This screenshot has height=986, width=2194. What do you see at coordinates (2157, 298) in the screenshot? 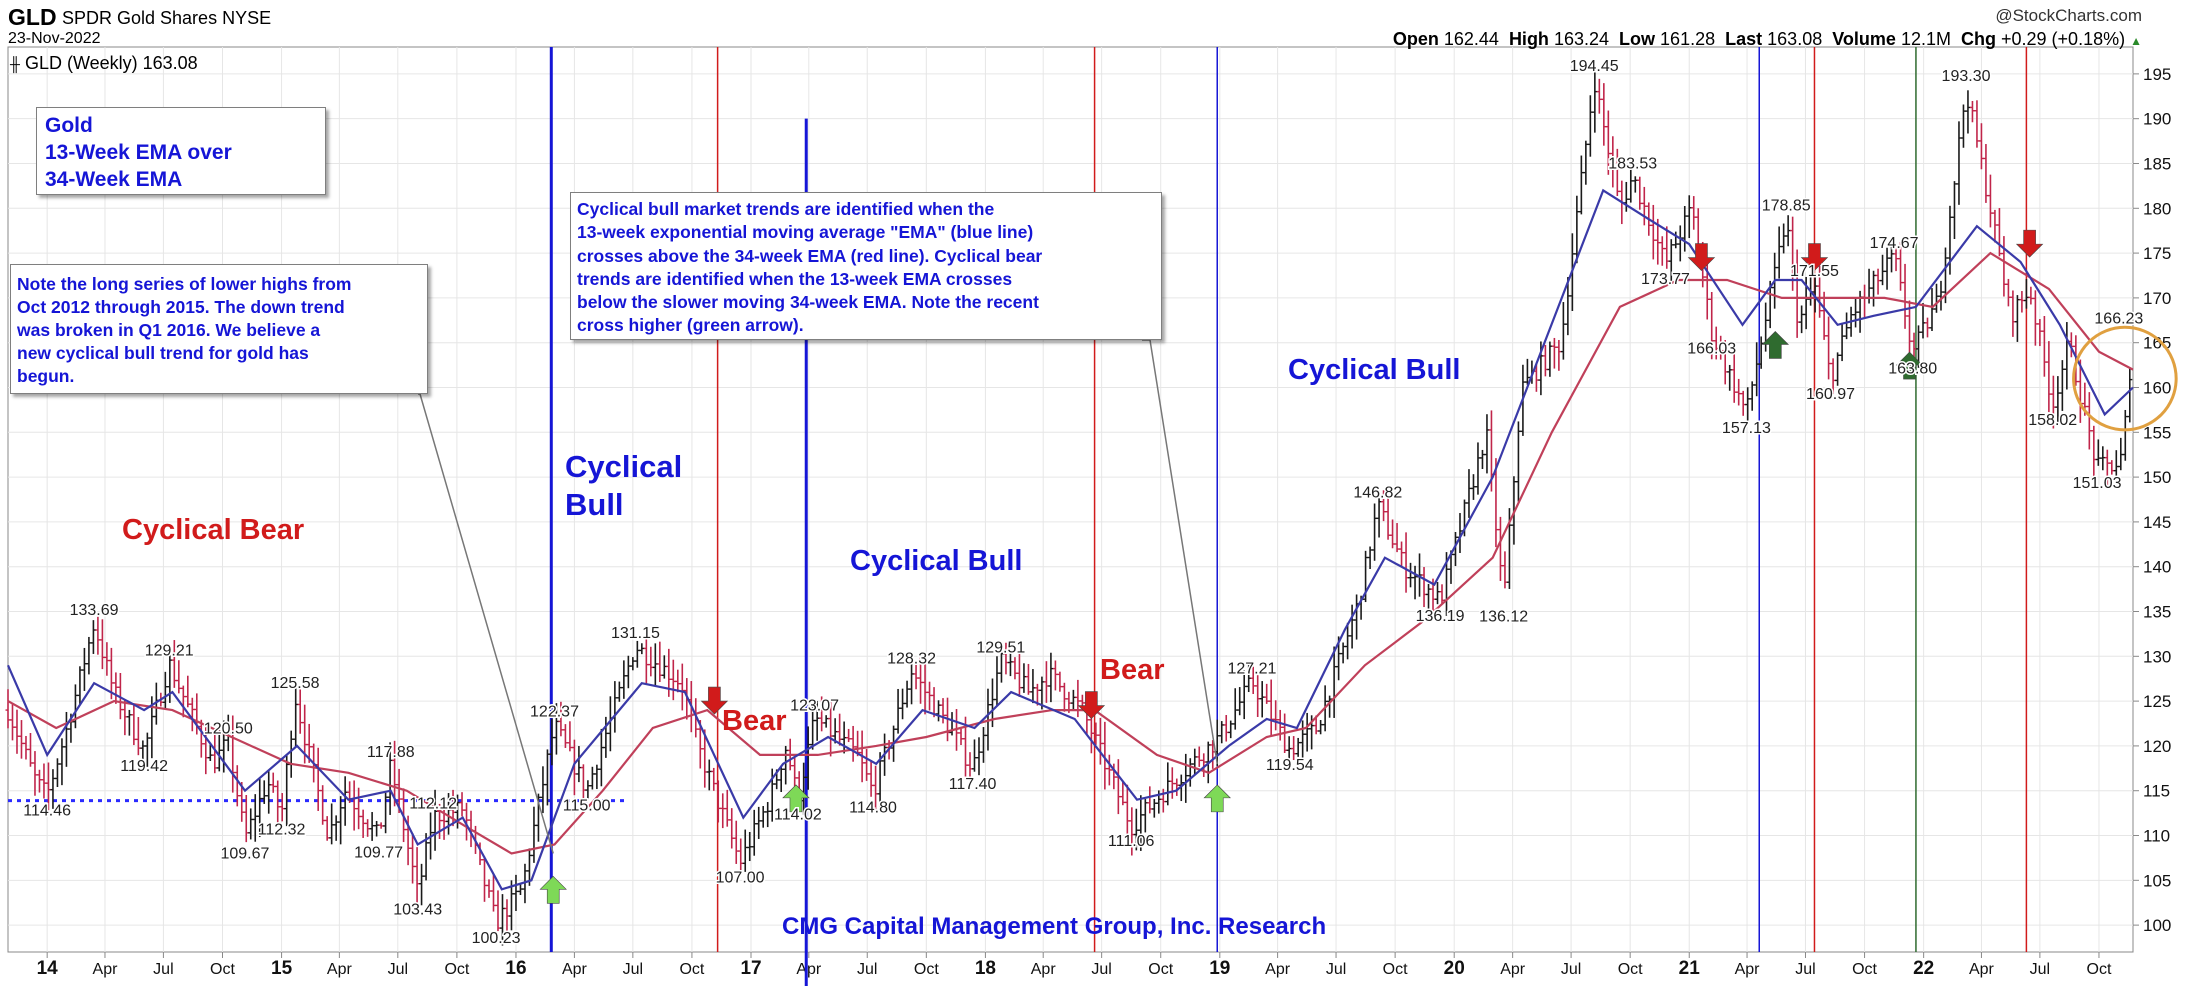
I see `y-tick-label: 170` at bounding box center [2157, 298].